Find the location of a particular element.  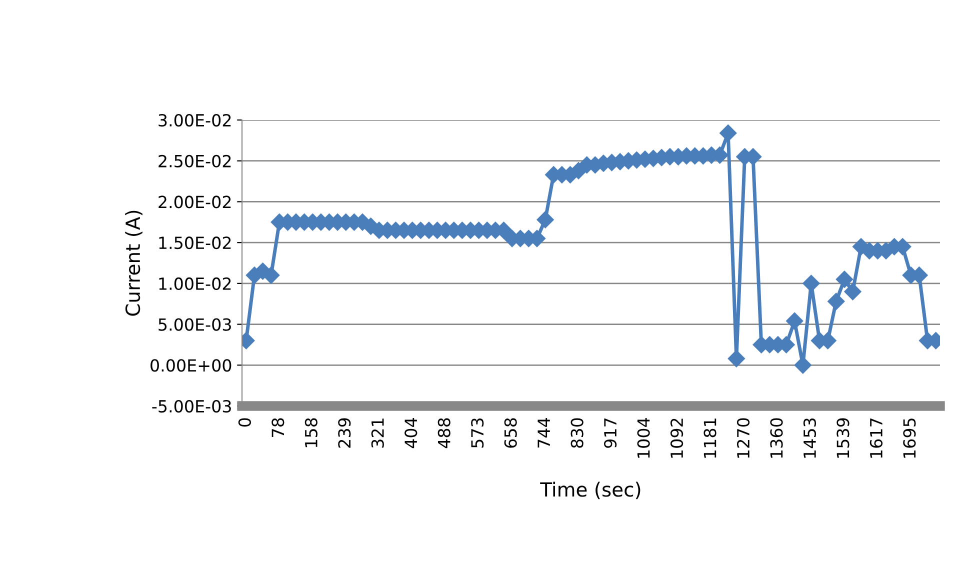

x-tick-label: 239 is located at coordinates (344, 433).